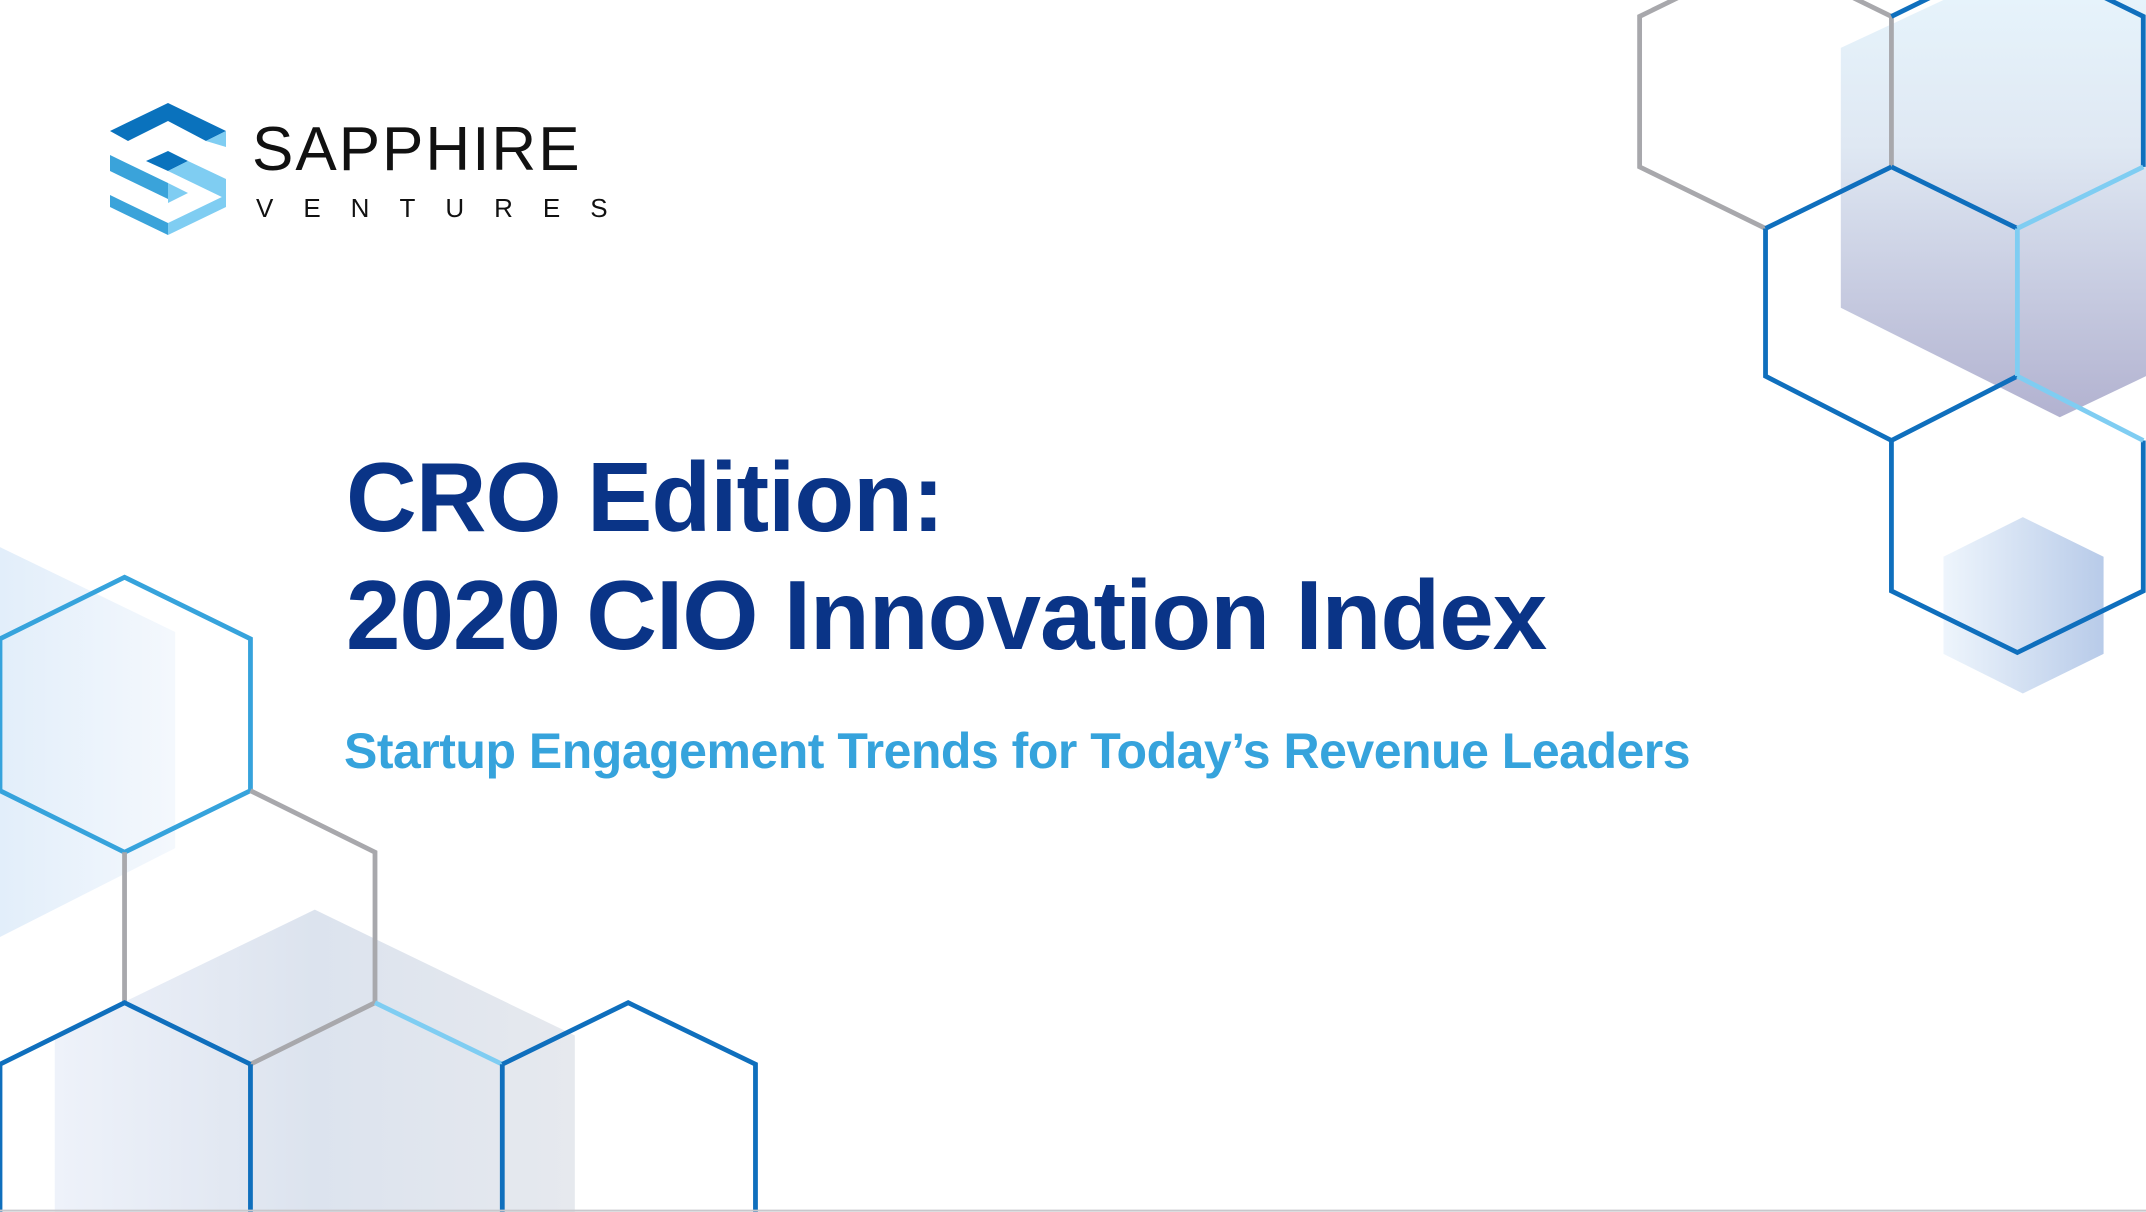 The image size is (2146, 1212). What do you see at coordinates (417, 149) in the screenshot?
I see `logo-name: SAPPHIRE` at bounding box center [417, 149].